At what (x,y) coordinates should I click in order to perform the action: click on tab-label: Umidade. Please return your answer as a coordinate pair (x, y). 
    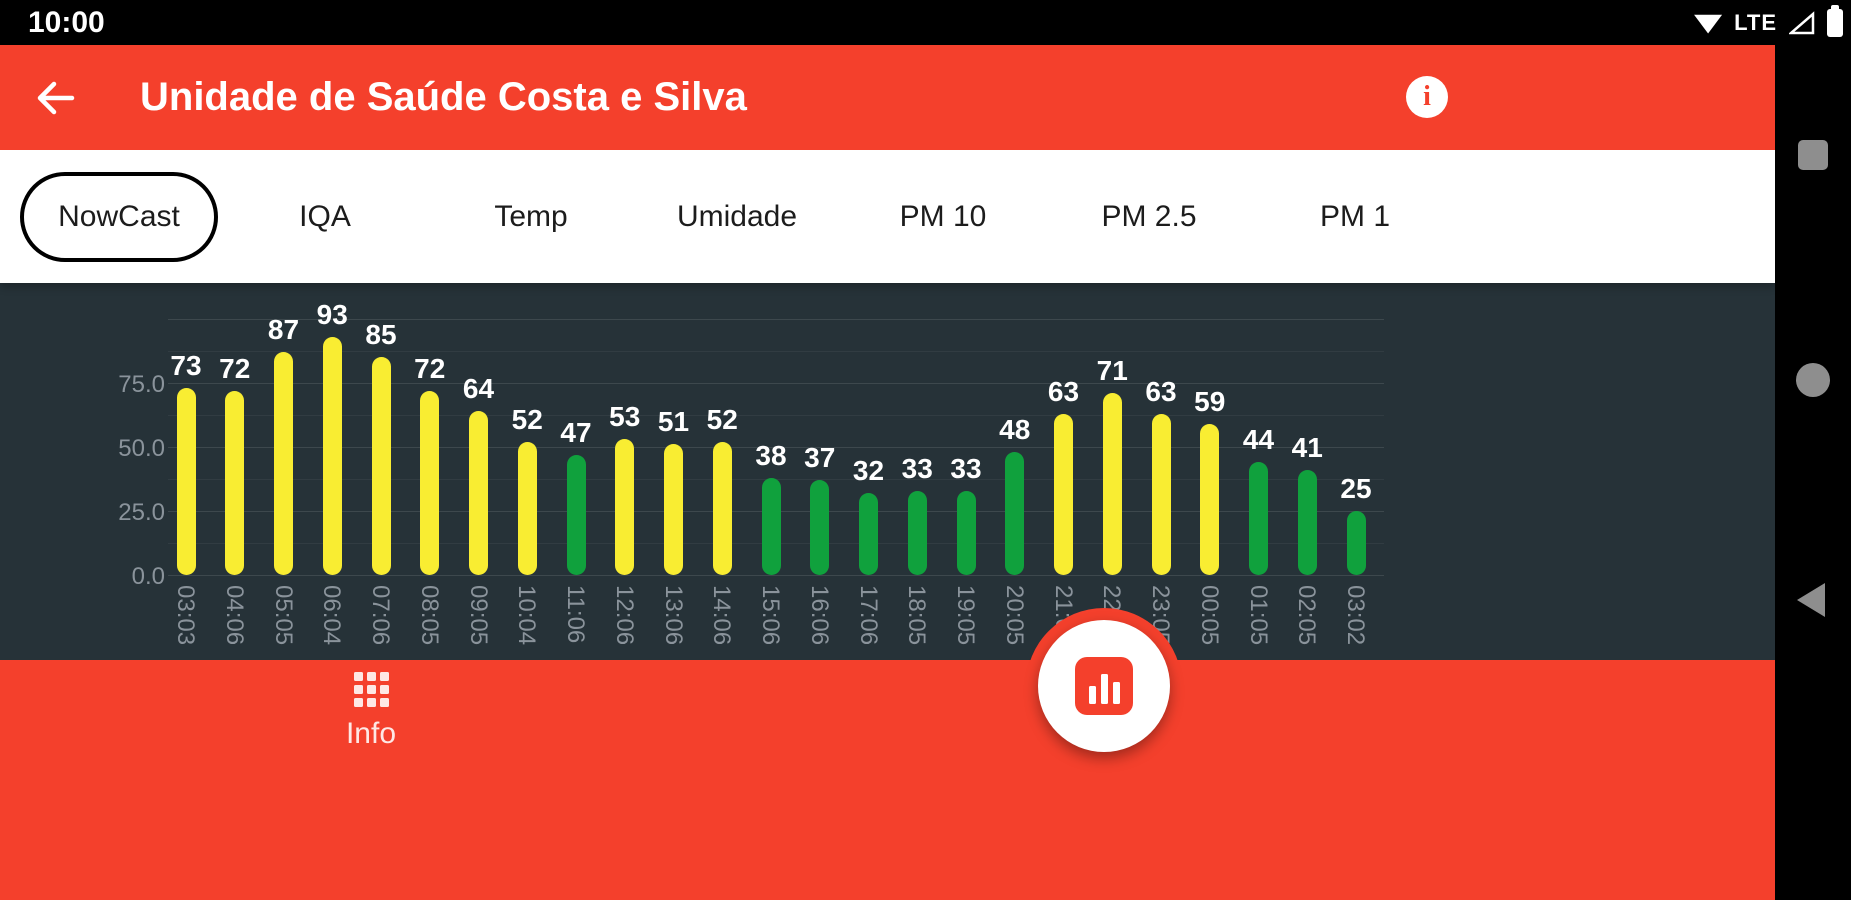
    Looking at the image, I should click on (737, 216).